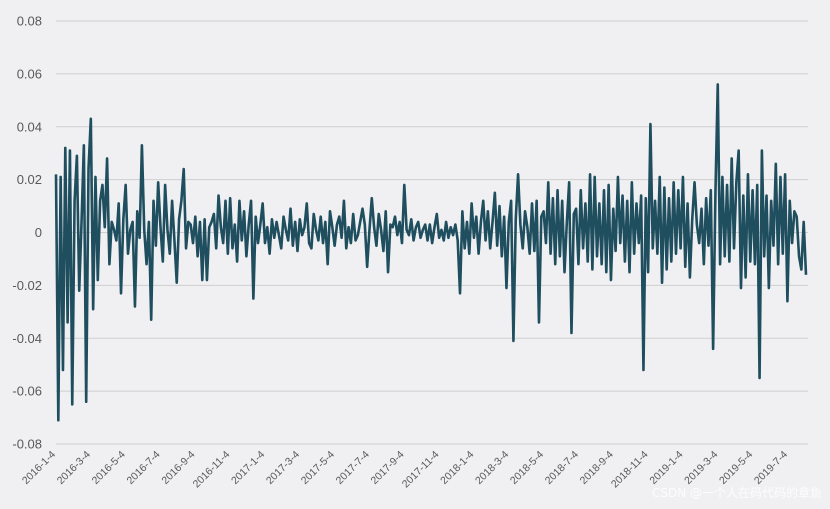  I want to click on y-tick-label: -0.04, so click(27, 338).